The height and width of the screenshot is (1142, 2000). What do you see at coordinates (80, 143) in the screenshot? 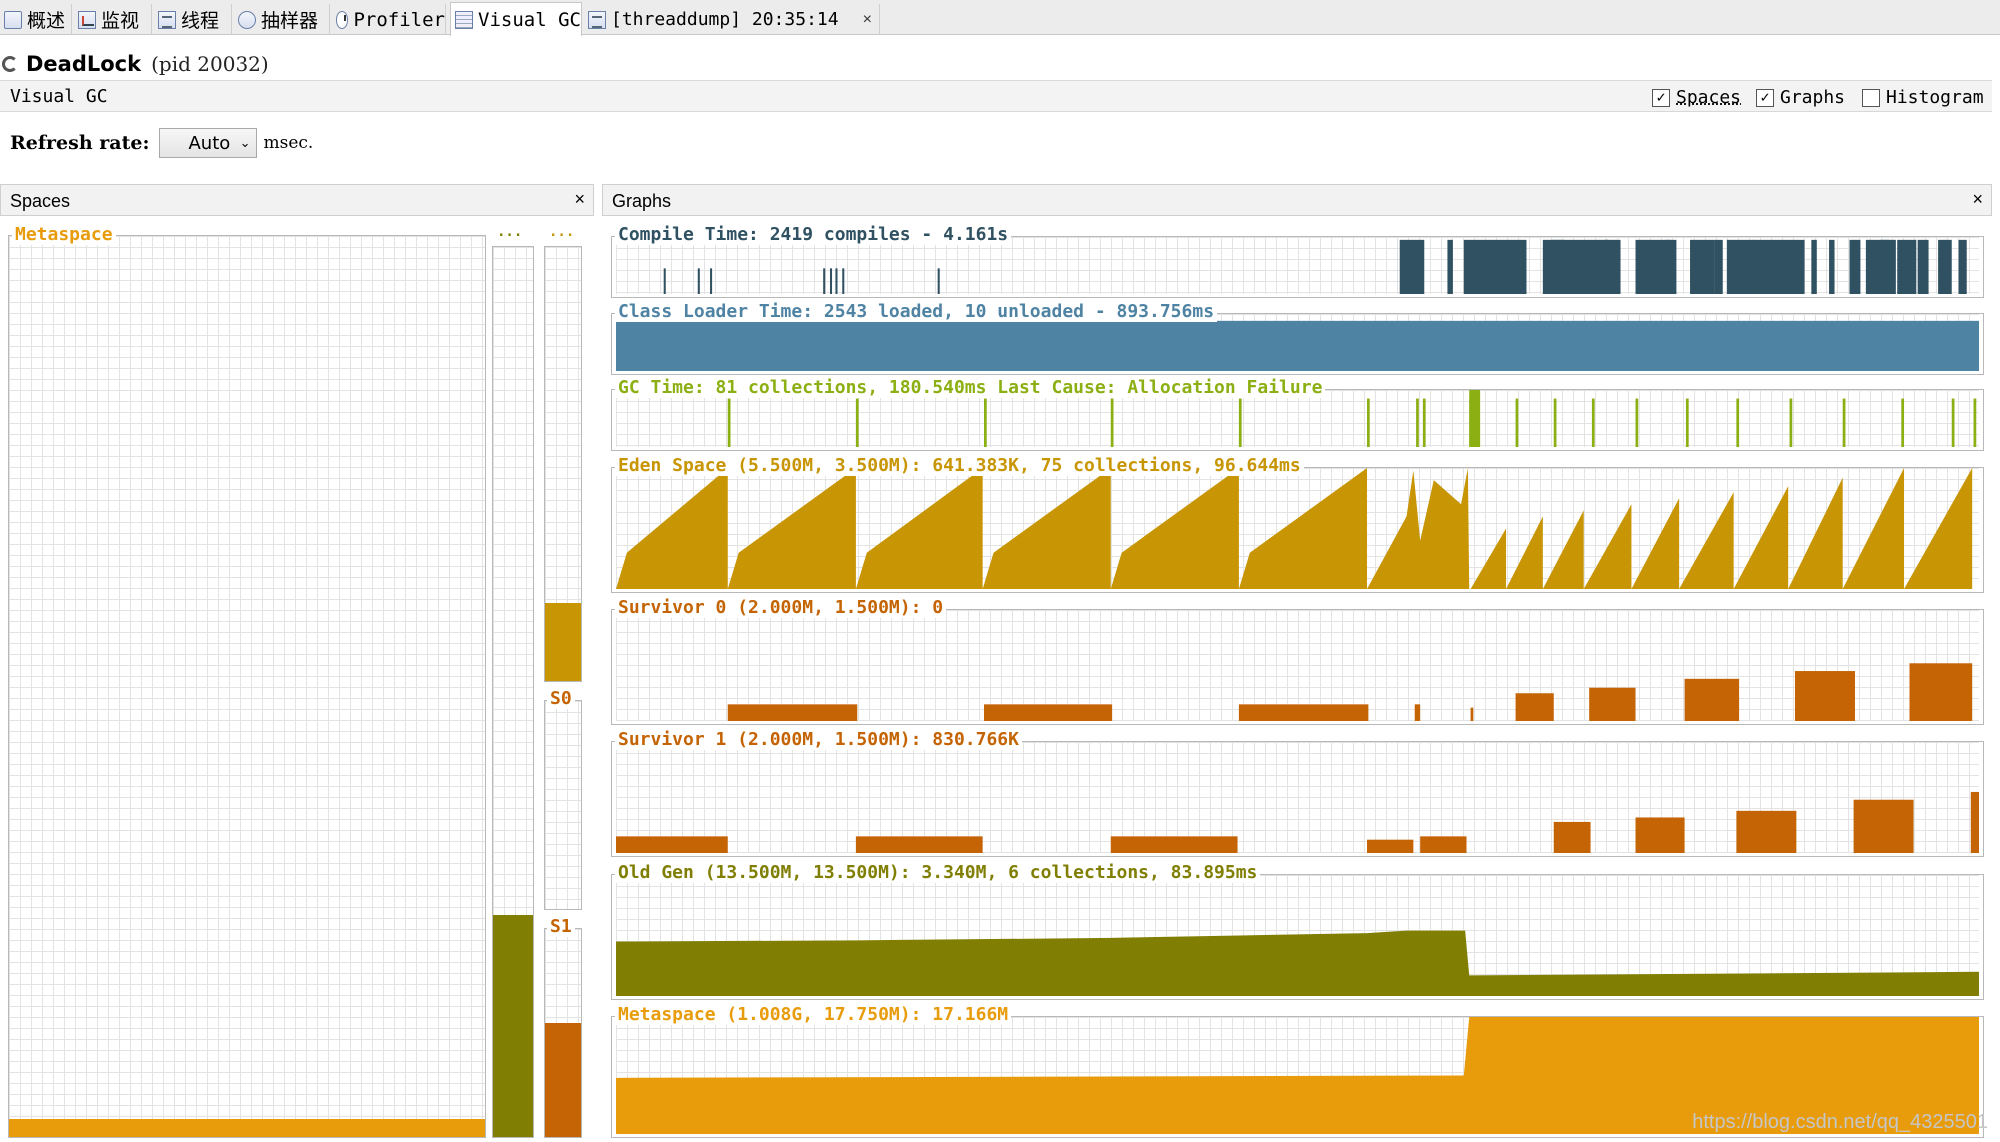
I see `refresh-rate-label: Refresh rate:` at bounding box center [80, 143].